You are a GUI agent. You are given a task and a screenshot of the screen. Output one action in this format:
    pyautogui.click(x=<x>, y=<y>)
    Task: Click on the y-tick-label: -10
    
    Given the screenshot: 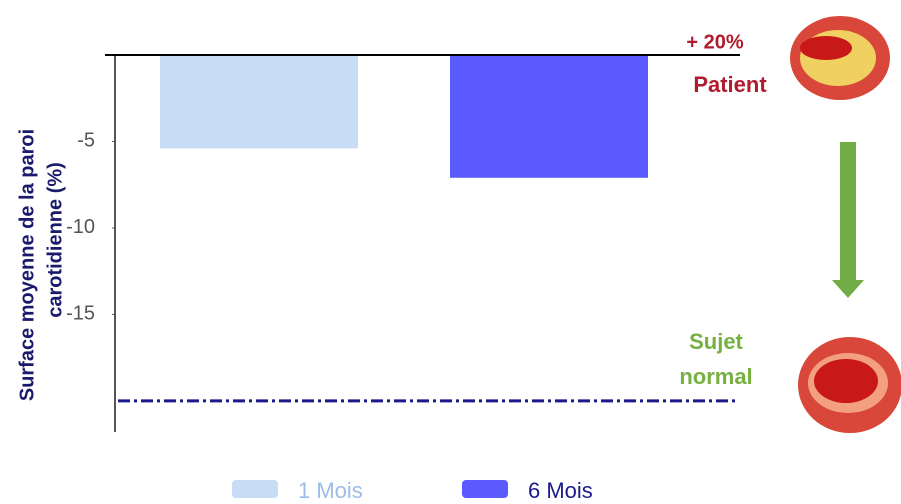 What is the action you would take?
    pyautogui.click(x=80, y=227)
    